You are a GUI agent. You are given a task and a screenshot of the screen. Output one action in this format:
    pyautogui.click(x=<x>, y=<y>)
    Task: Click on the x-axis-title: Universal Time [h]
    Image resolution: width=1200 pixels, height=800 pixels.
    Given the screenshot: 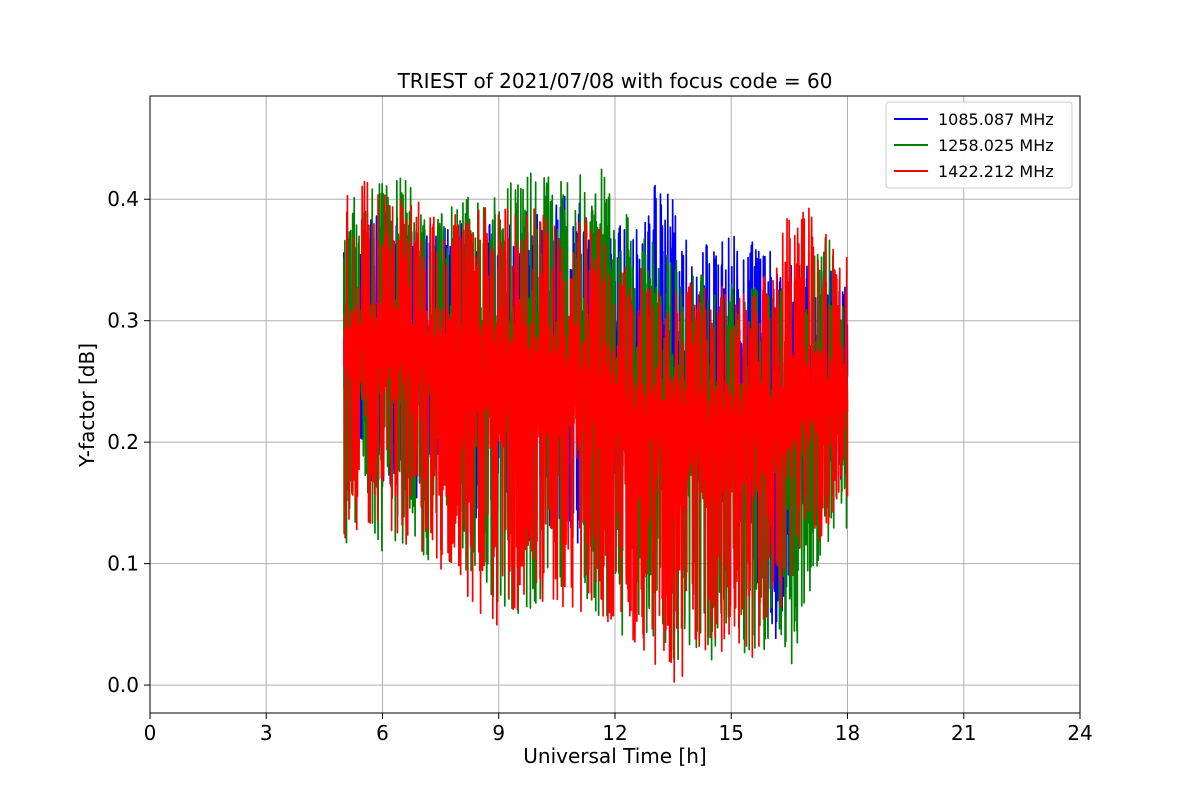 What is the action you would take?
    pyautogui.click(x=614, y=756)
    